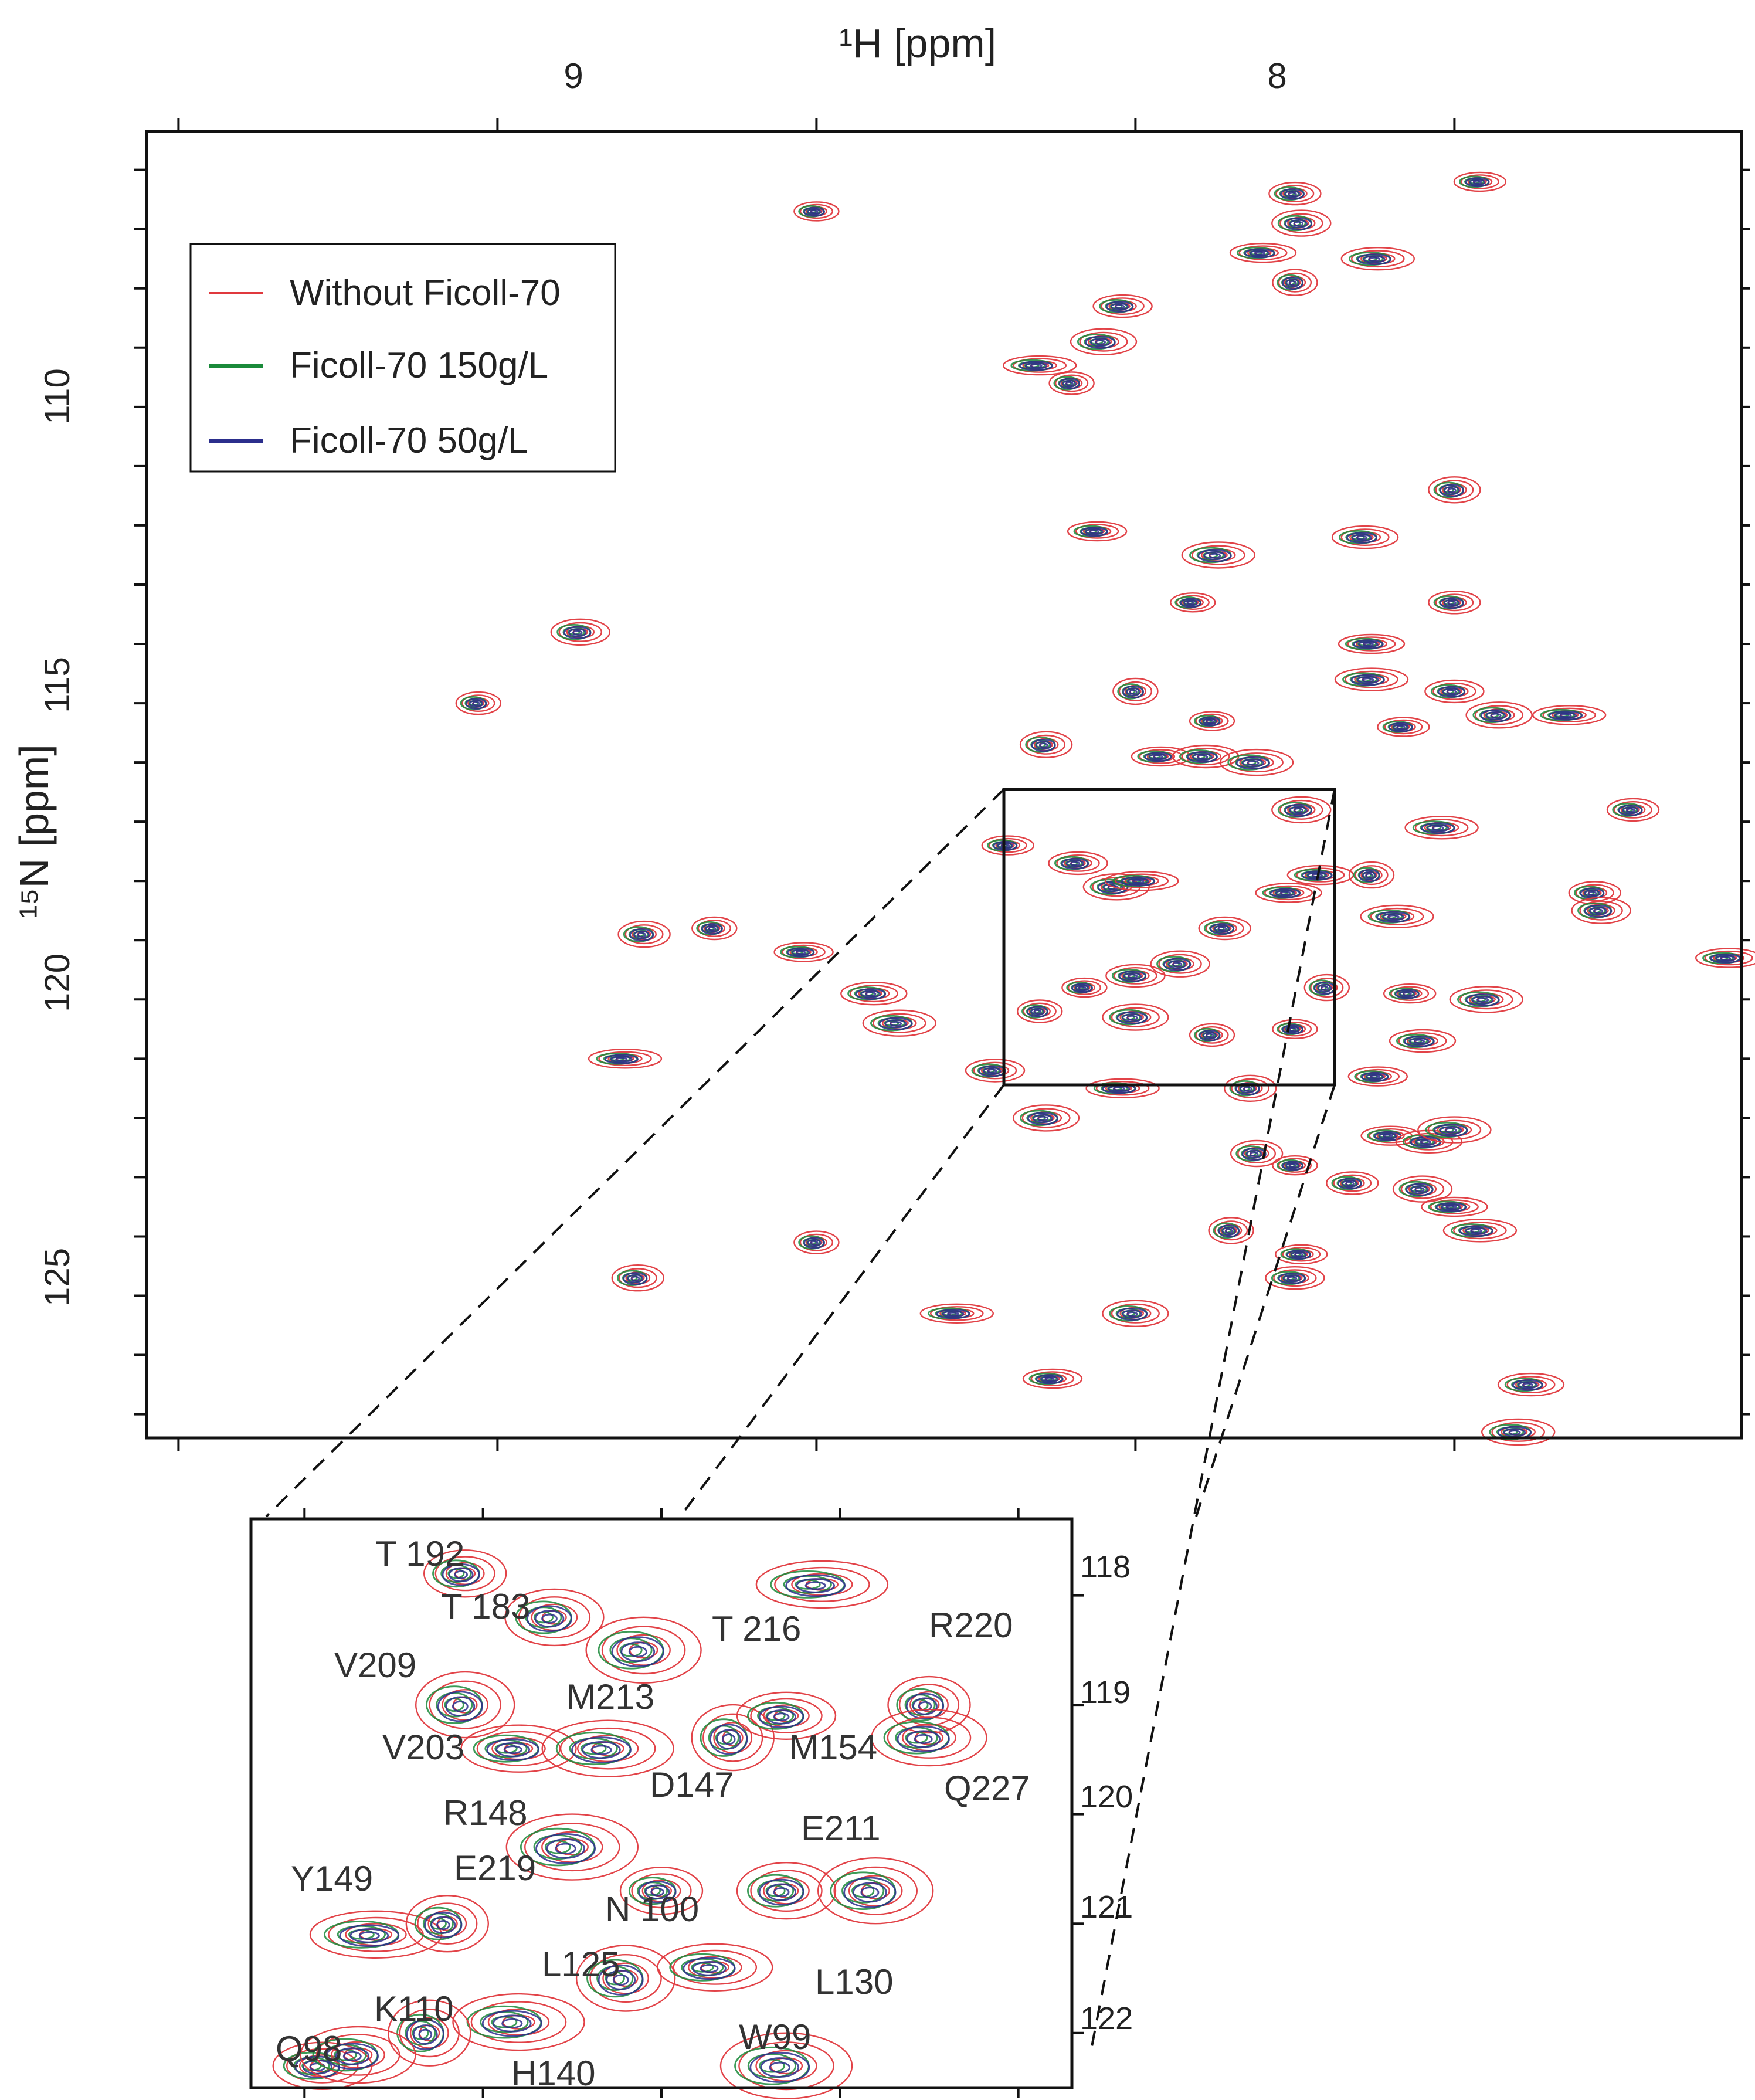 Image resolution: width=1755 pixels, height=2100 pixels. Describe the element at coordinates (630, 1824) in the screenshot. I see `inset-peak-layer` at that location.